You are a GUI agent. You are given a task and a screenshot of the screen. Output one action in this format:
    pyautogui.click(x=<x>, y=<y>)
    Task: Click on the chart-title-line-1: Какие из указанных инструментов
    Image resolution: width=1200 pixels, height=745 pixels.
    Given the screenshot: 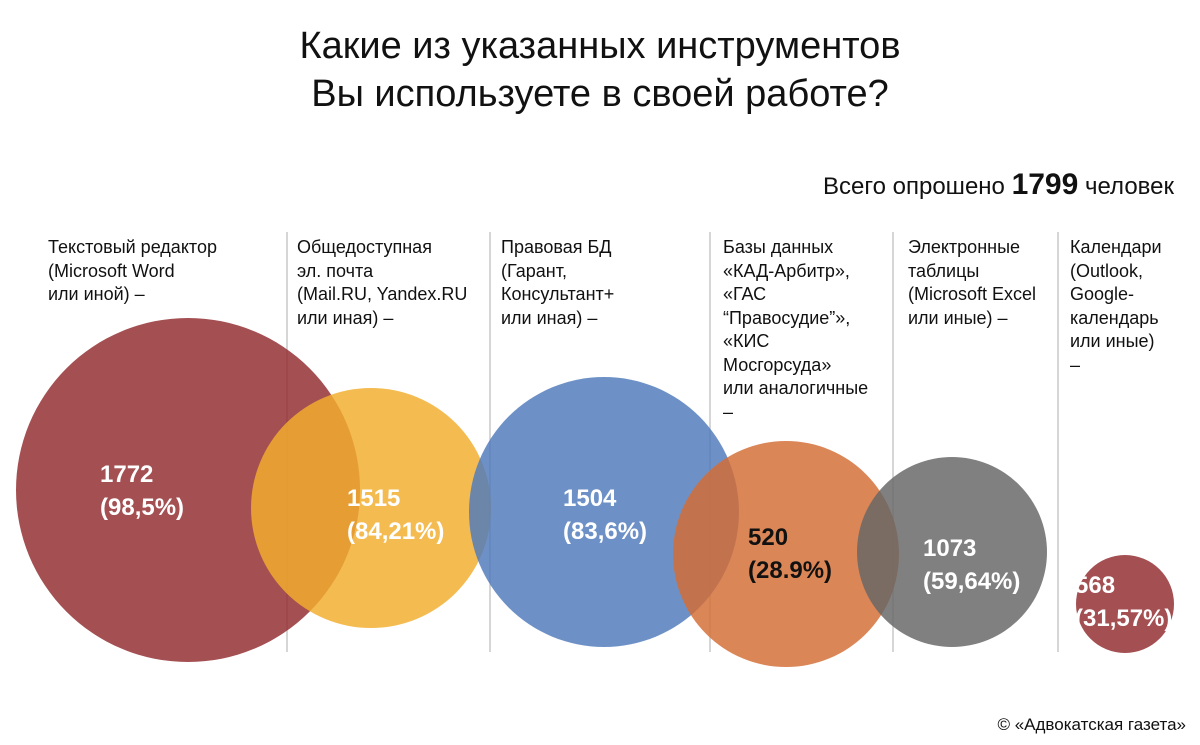 What is the action you would take?
    pyautogui.click(x=600, y=46)
    